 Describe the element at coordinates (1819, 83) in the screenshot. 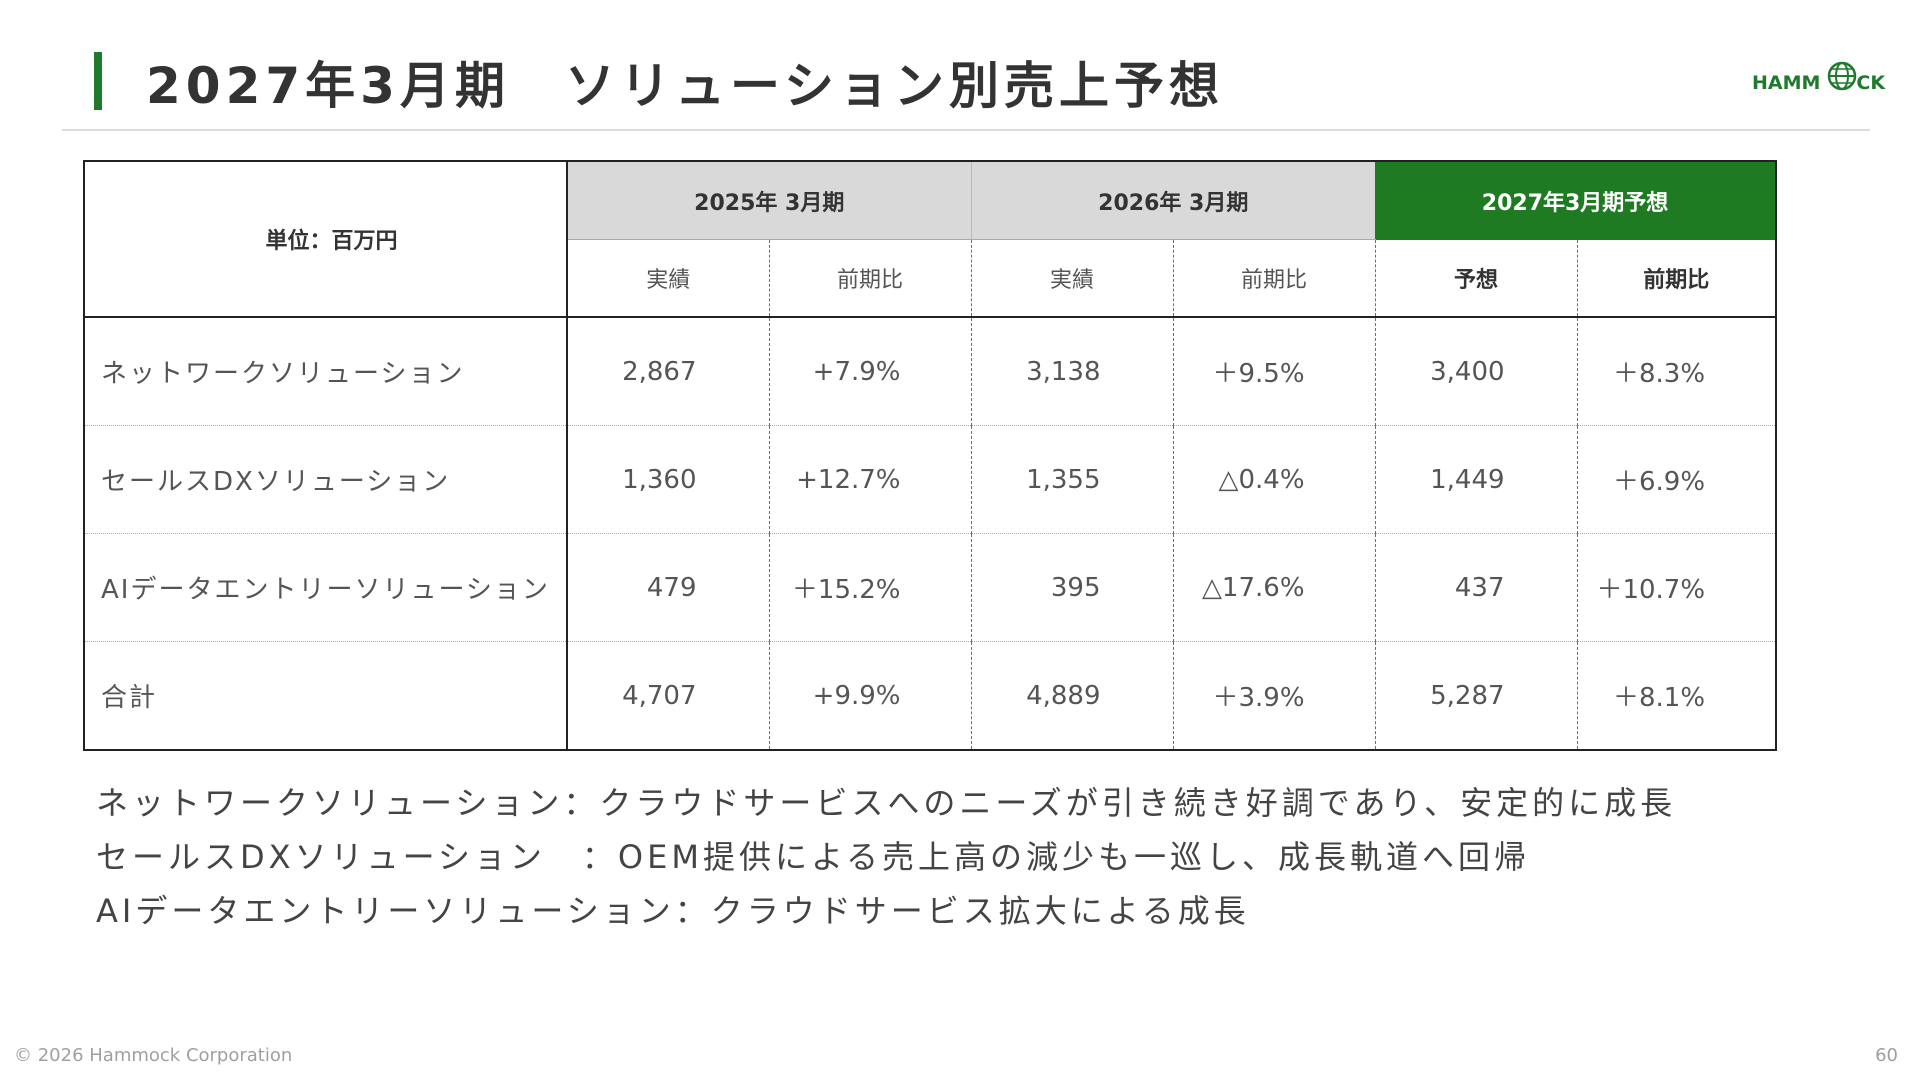

I see `logo-text: HAMM CK` at that location.